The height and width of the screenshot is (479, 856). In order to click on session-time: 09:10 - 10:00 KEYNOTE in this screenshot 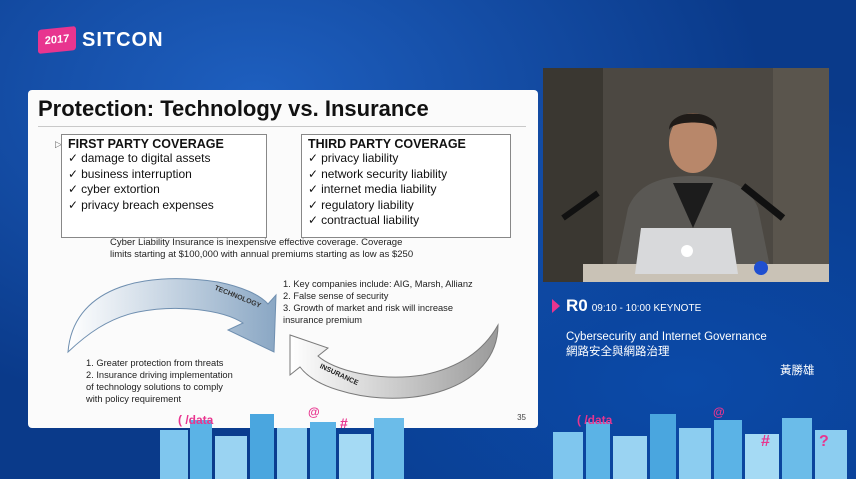, I will do `click(647, 308)`.